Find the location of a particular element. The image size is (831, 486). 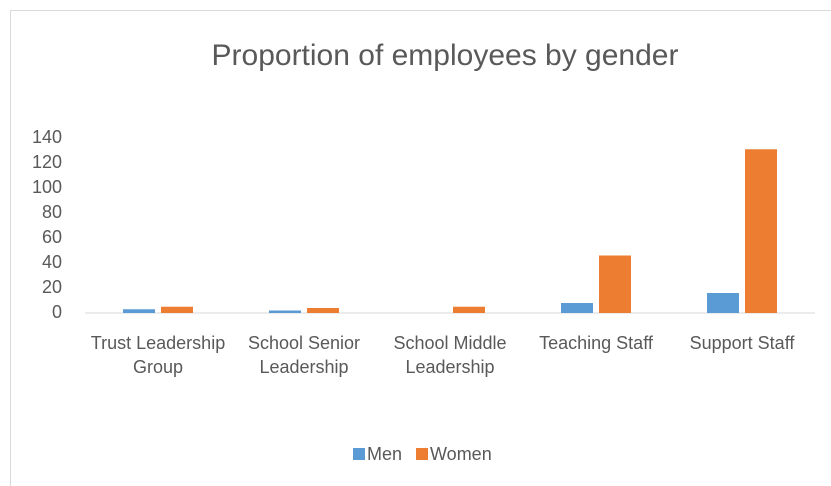

y-tick-label: 80 is located at coordinates (52, 212).